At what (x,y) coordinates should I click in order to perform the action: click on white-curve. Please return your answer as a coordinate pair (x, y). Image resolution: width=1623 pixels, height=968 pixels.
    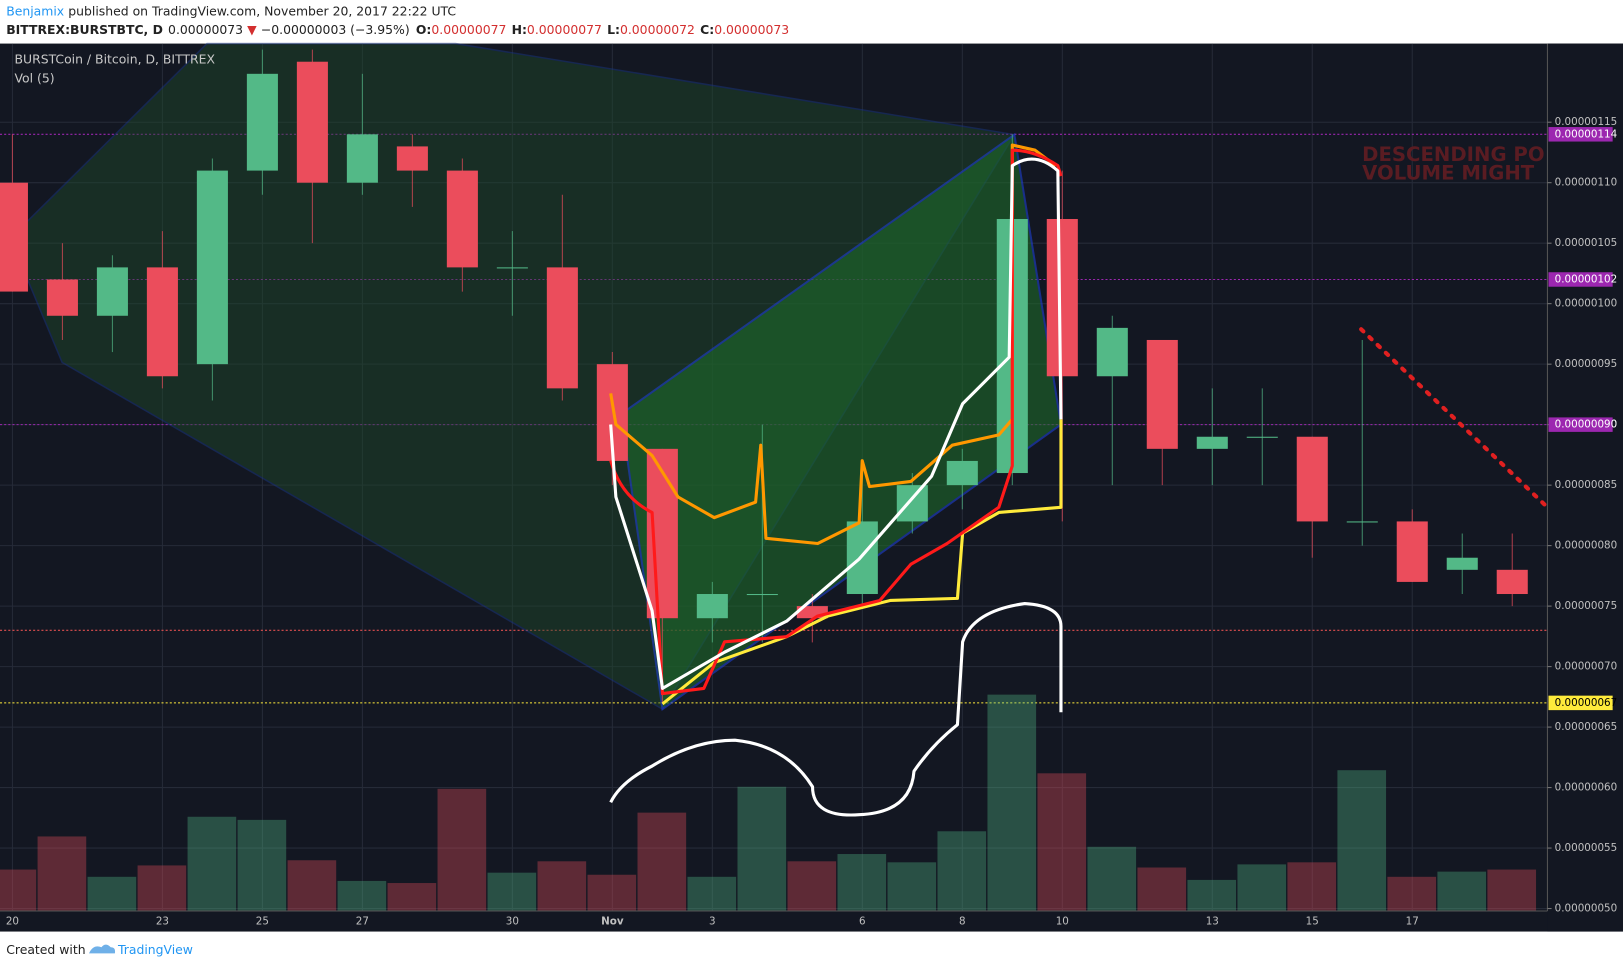
    Looking at the image, I should click on (836, 709).